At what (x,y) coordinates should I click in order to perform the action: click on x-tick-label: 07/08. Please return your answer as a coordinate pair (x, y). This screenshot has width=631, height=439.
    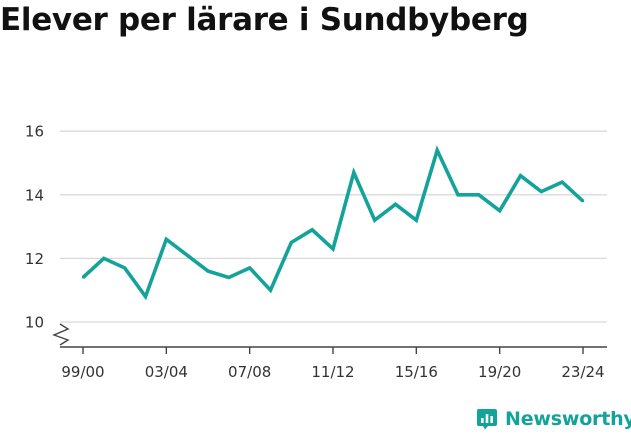
    Looking at the image, I should click on (249, 372).